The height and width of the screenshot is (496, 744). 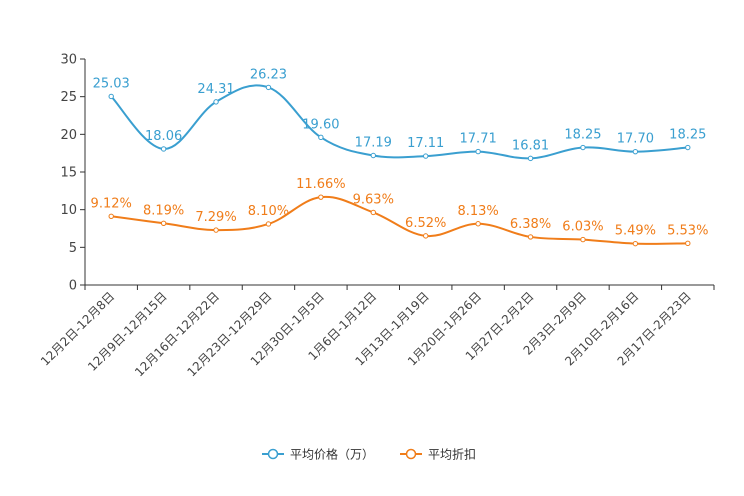 I want to click on price-data-label: 16.81, so click(x=530, y=145).